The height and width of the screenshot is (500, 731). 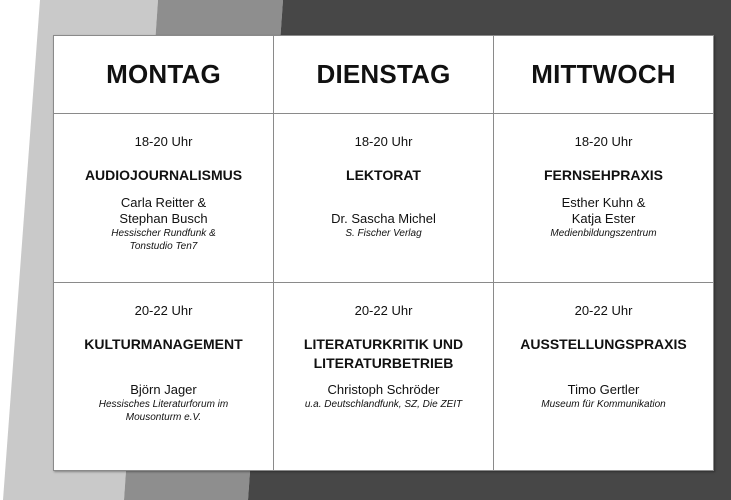 What do you see at coordinates (163, 344) in the screenshot?
I see `course-title: KULTURMANAGEMENT` at bounding box center [163, 344].